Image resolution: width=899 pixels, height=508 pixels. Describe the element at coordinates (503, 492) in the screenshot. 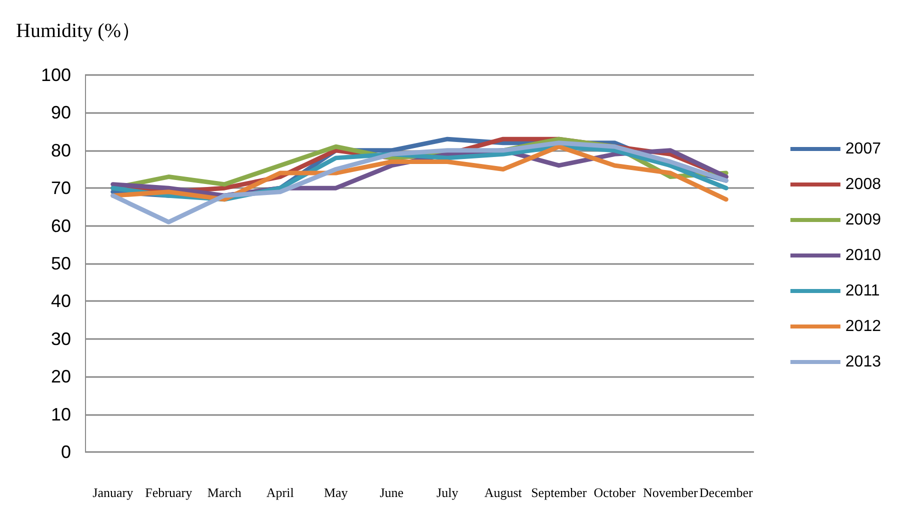

I see `x-tick-label: August` at that location.